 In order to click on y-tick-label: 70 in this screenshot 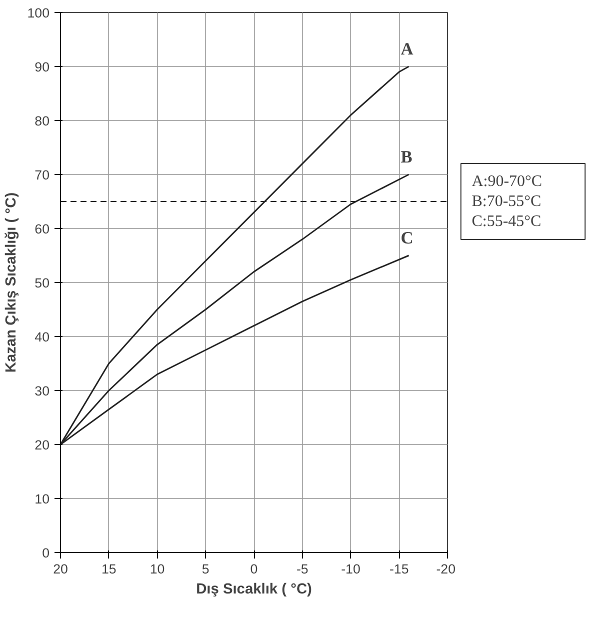, I will do `click(42, 175)`.